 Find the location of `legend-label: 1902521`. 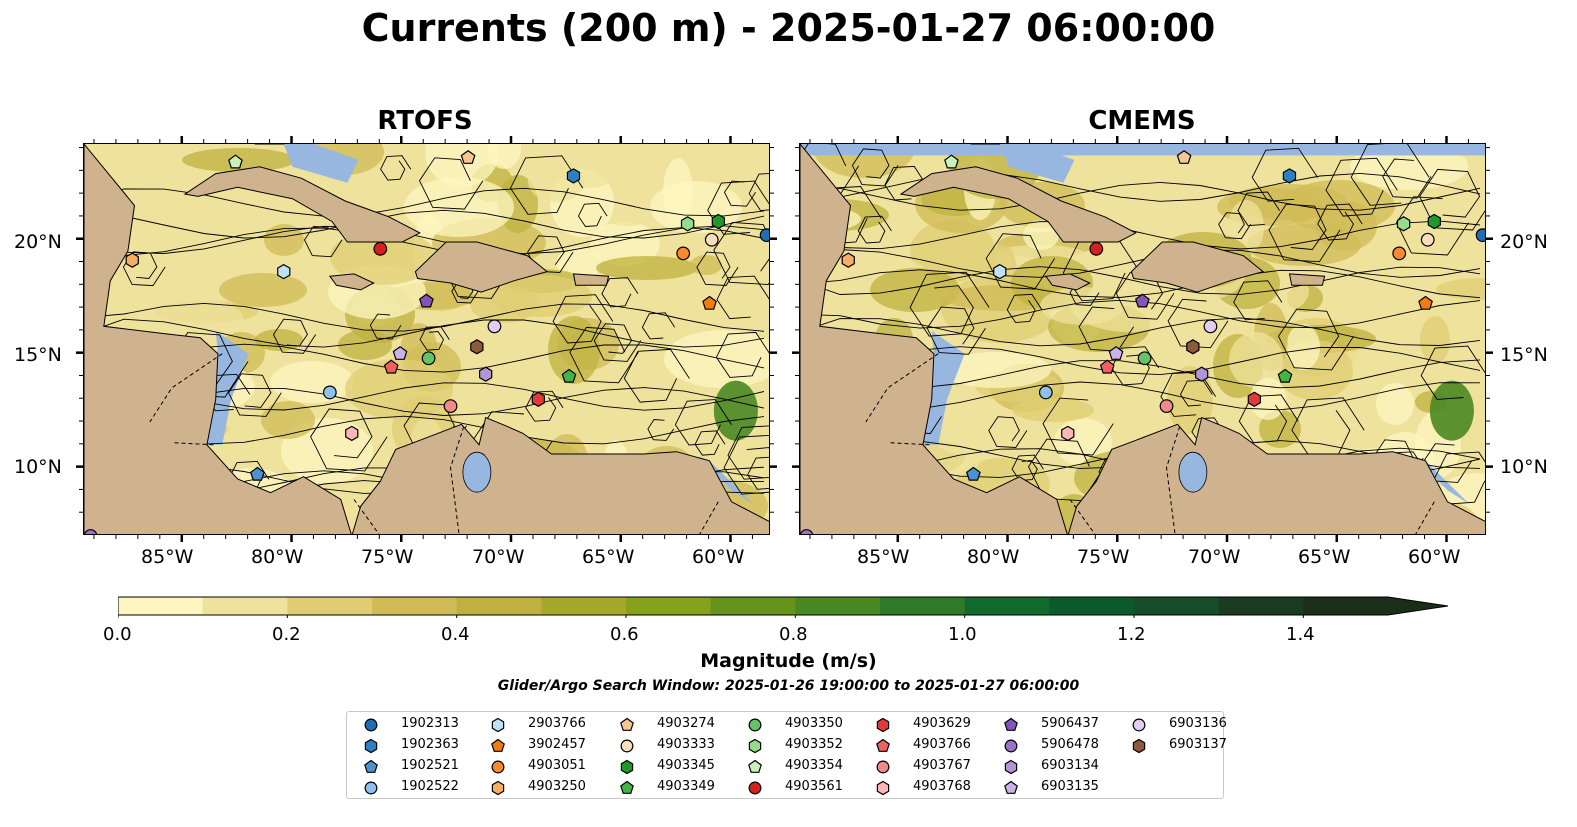

legend-label: 1902521 is located at coordinates (430, 765).